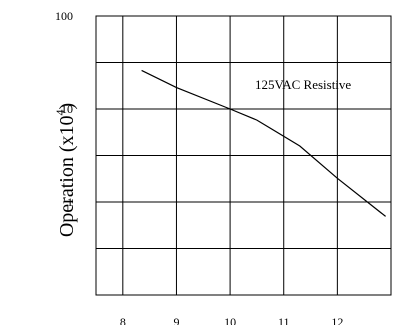 The width and height of the screenshot is (394, 325). I want to click on y-axis-title-main: Operation (x10, so click(67, 177).